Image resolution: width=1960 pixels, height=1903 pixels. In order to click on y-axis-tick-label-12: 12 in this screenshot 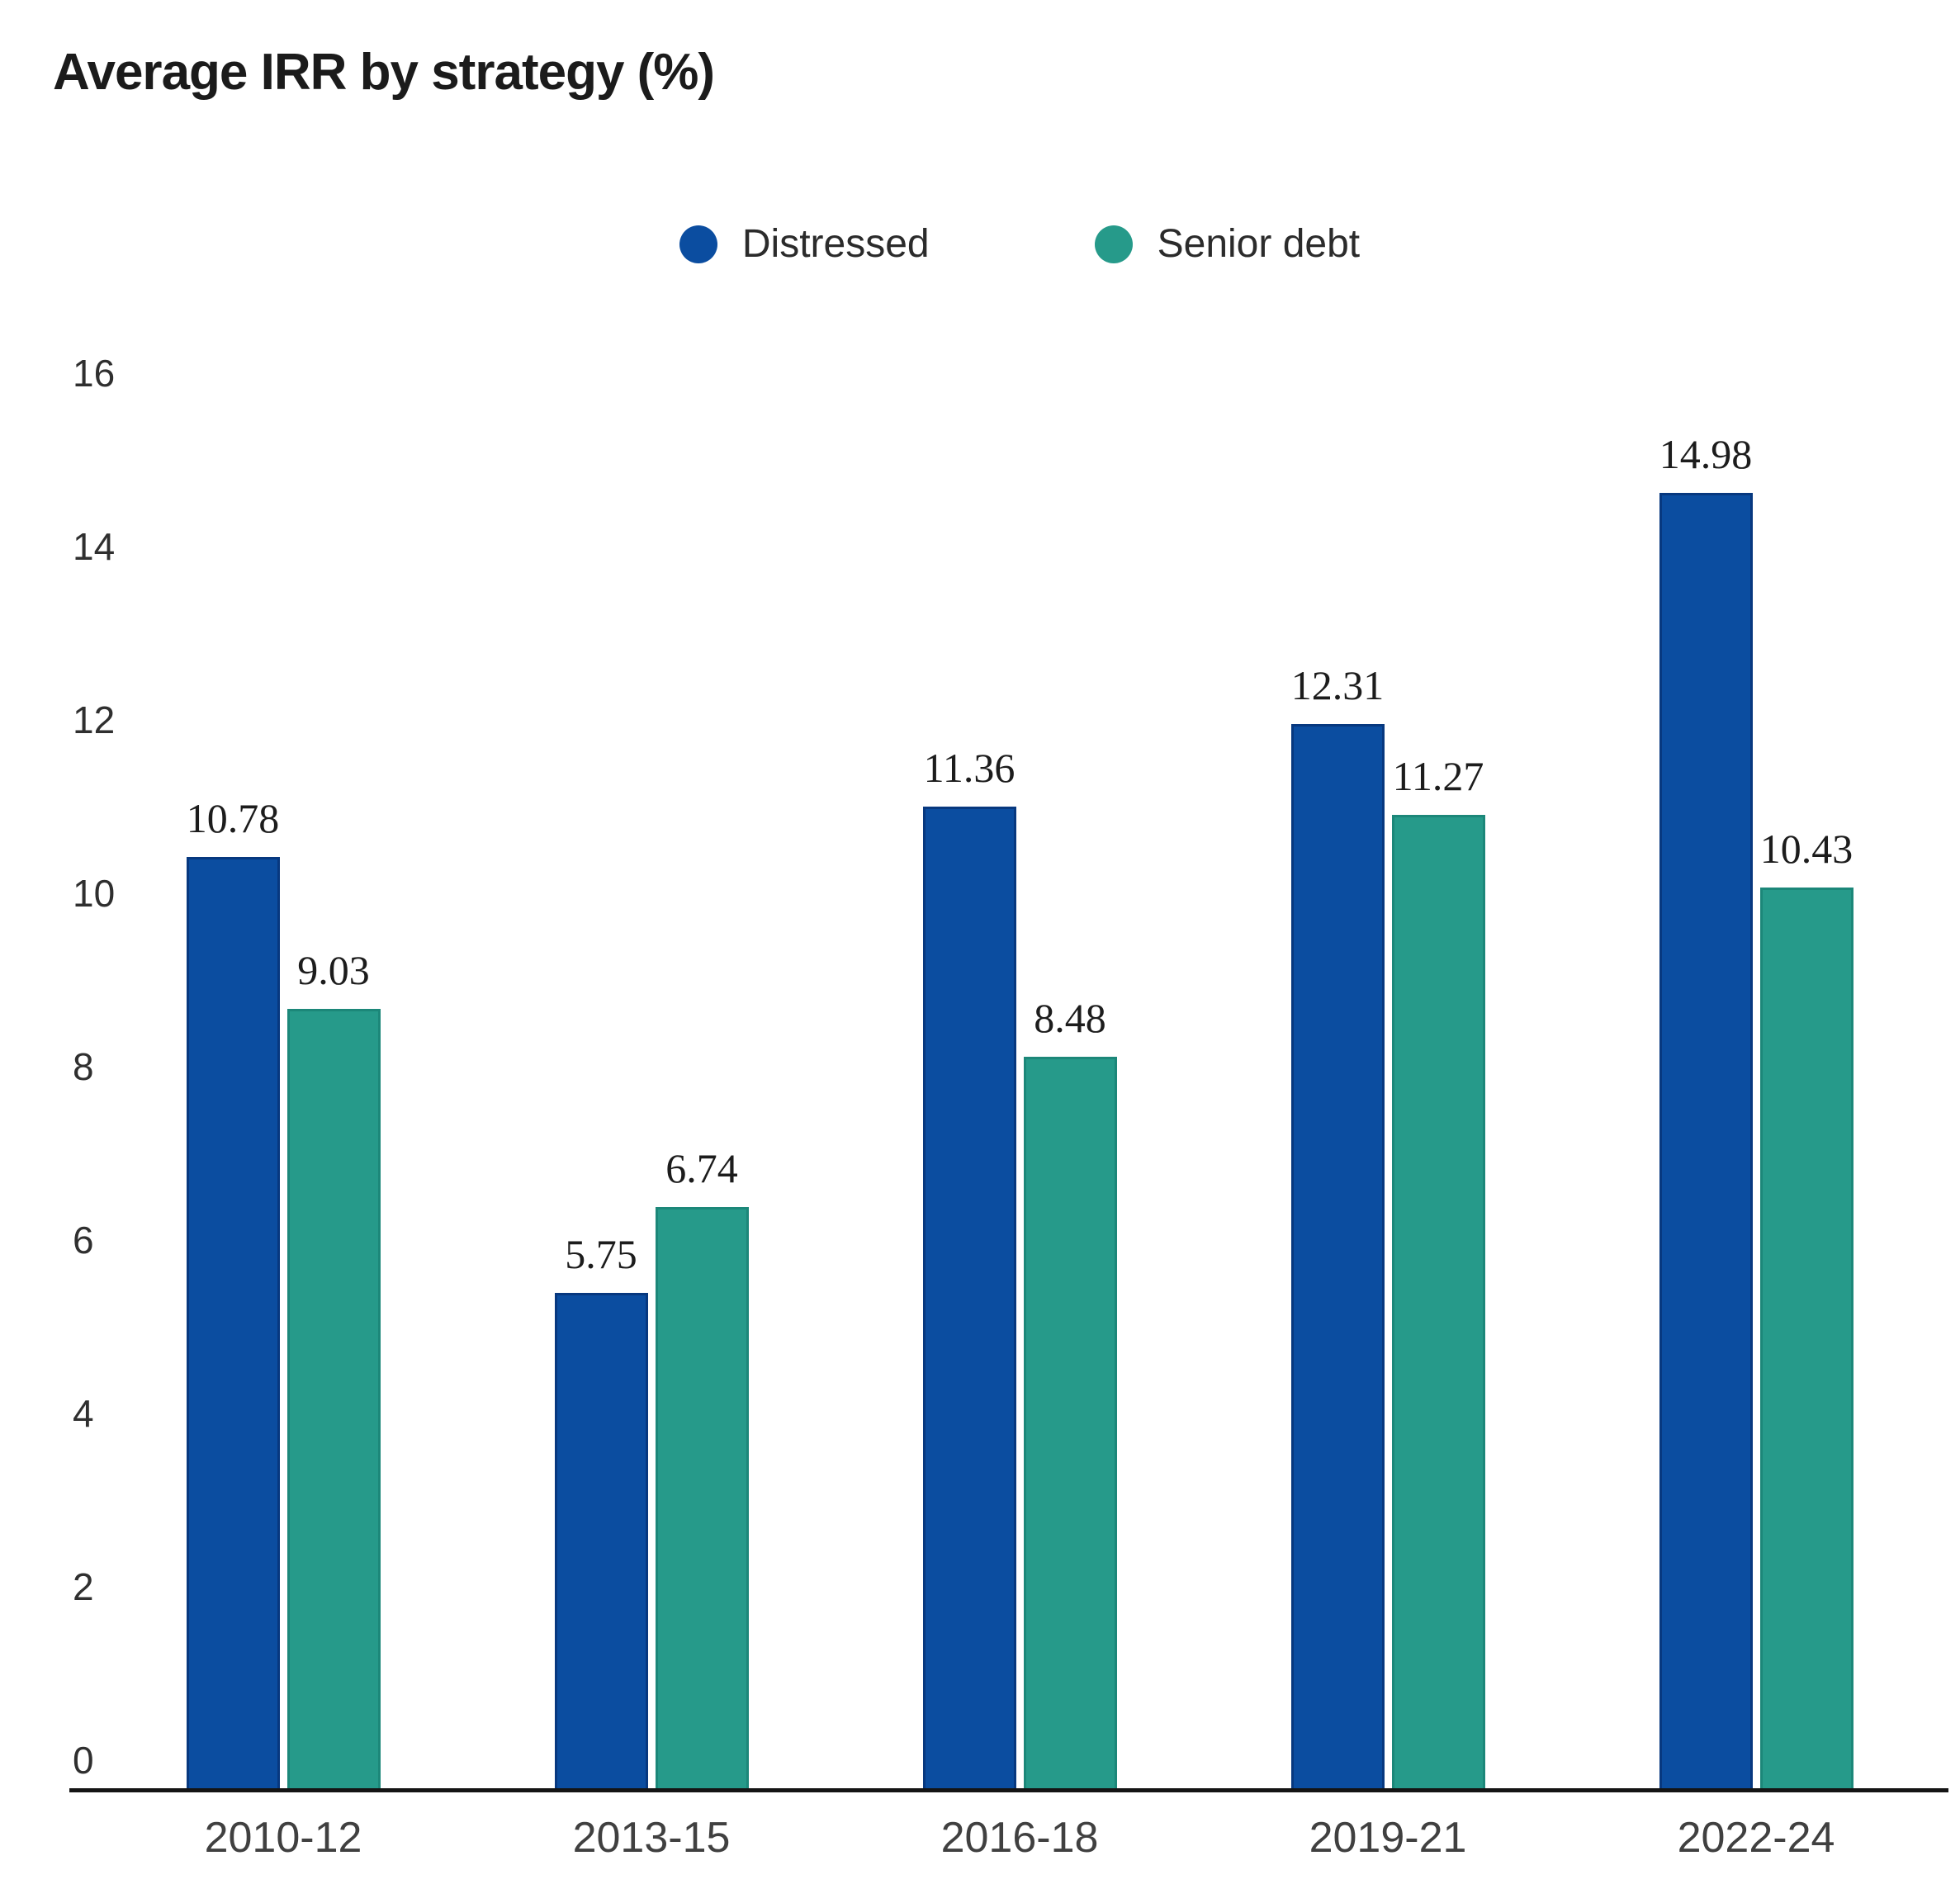, I will do `click(95, 719)`.